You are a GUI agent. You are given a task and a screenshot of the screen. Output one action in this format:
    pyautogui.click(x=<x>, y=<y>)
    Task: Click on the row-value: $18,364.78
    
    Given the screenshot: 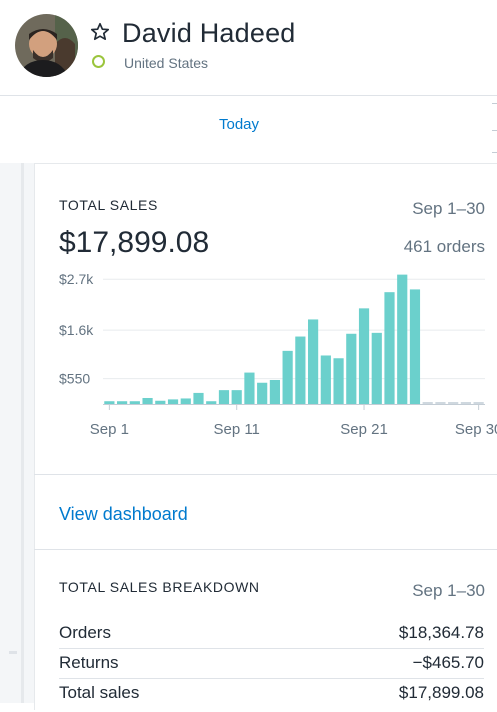 What is the action you would take?
    pyautogui.click(x=441, y=632)
    